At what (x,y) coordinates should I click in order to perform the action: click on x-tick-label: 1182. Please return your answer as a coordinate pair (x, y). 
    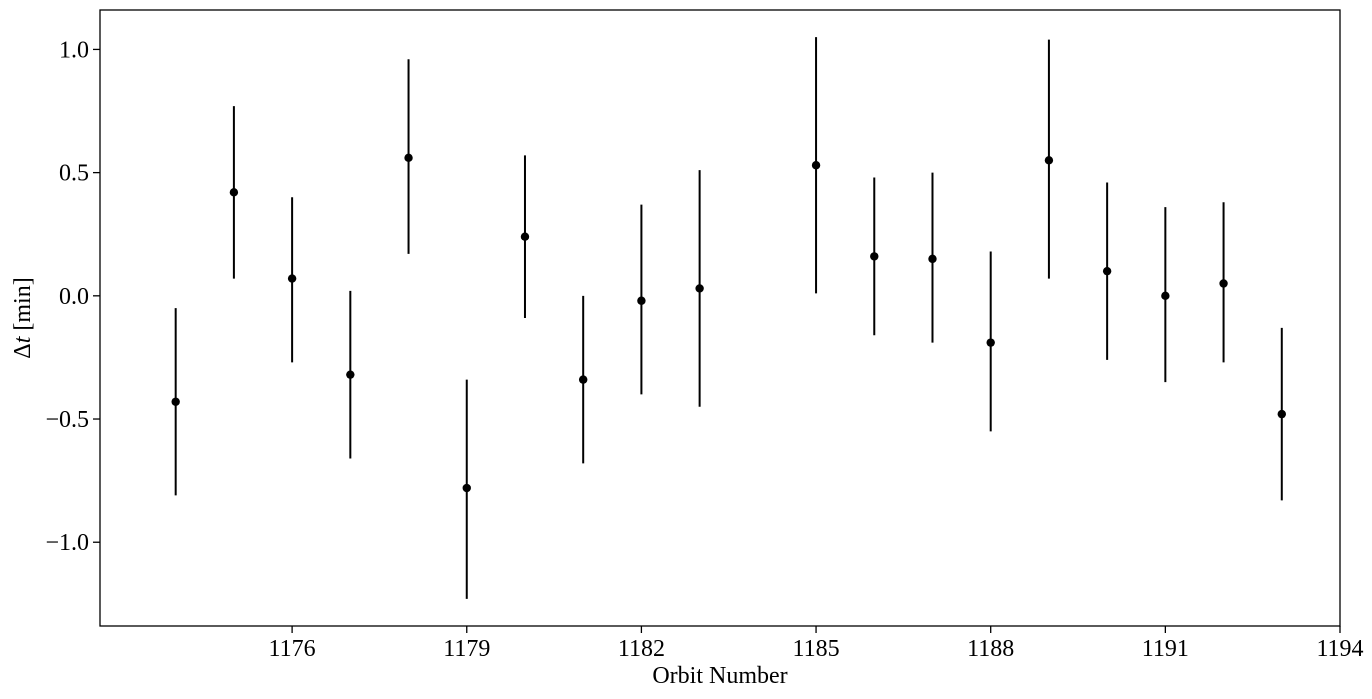
    Looking at the image, I should click on (641, 649).